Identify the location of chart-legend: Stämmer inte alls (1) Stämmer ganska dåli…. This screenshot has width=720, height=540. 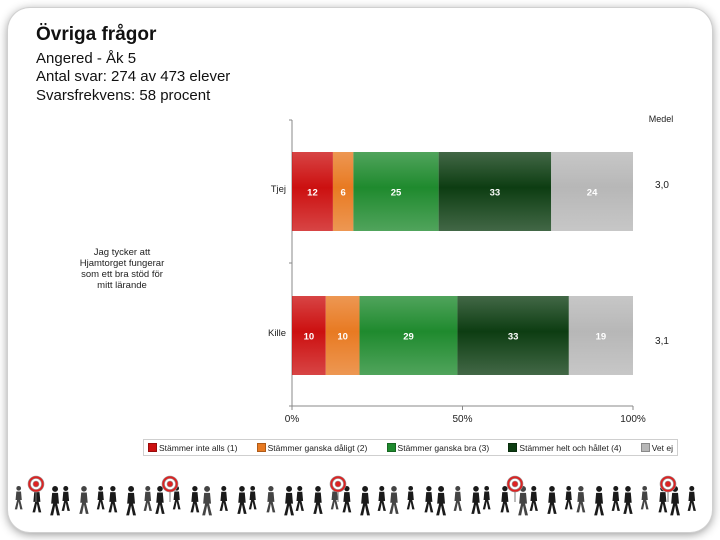
(410, 447).